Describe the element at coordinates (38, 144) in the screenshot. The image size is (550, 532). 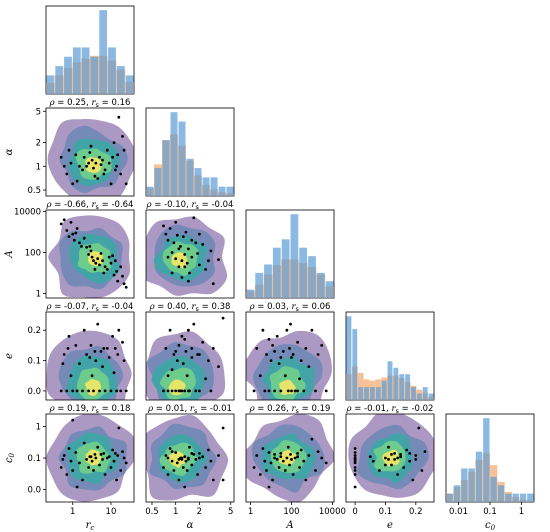
I see `y-tick-label: 2` at that location.